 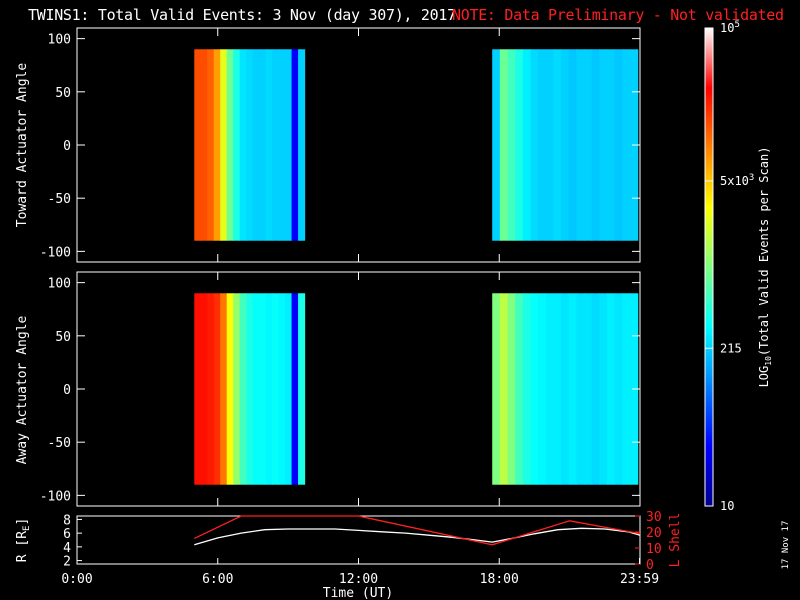 I want to click on orbit-lshell-label: L Shell, so click(x=675, y=540).